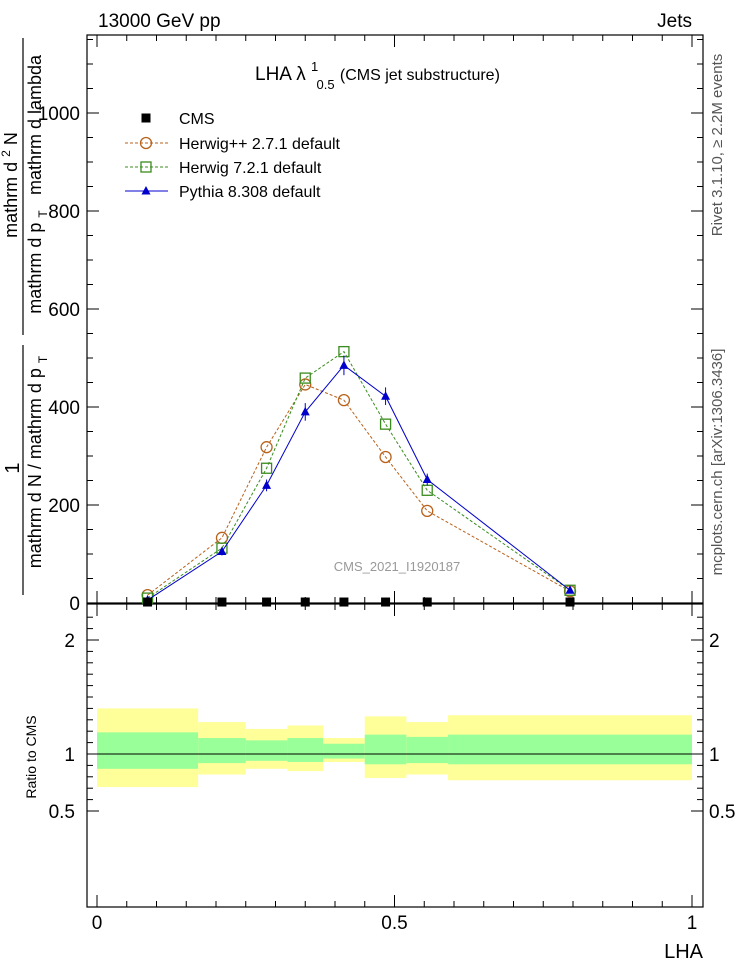 The image size is (746, 972). I want to click on header-jets-label: Jets, so click(674, 21).